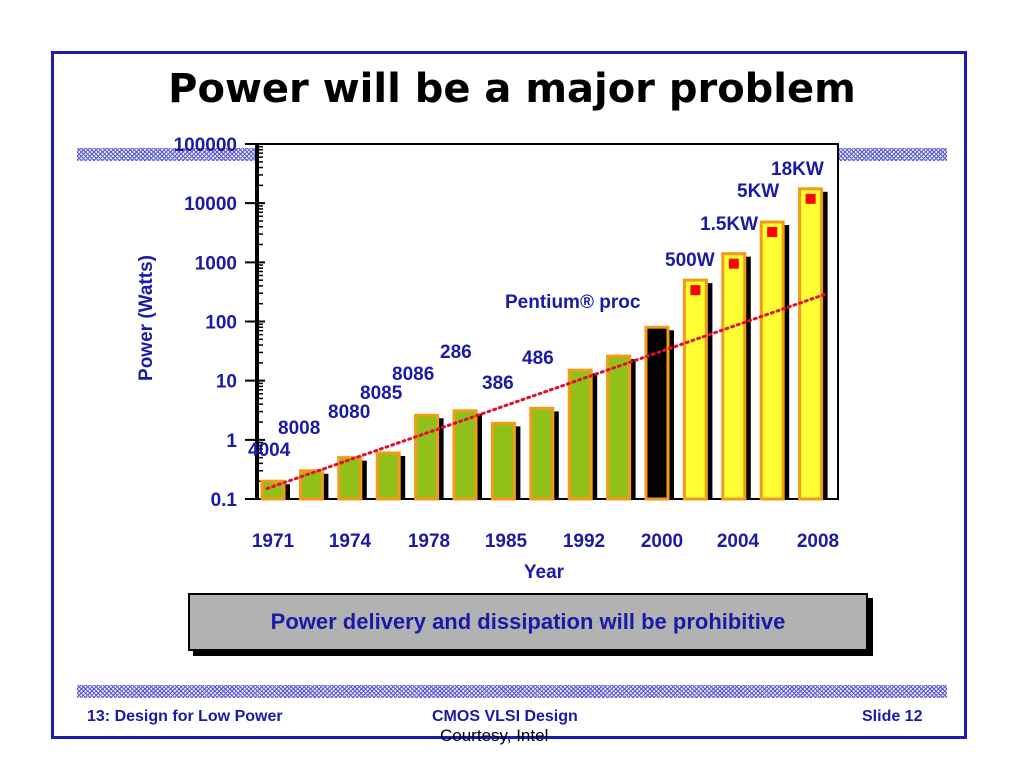 Image resolution: width=1024 pixels, height=768 pixels. What do you see at coordinates (221, 323) in the screenshot?
I see `y-tick-label: 100` at bounding box center [221, 323].